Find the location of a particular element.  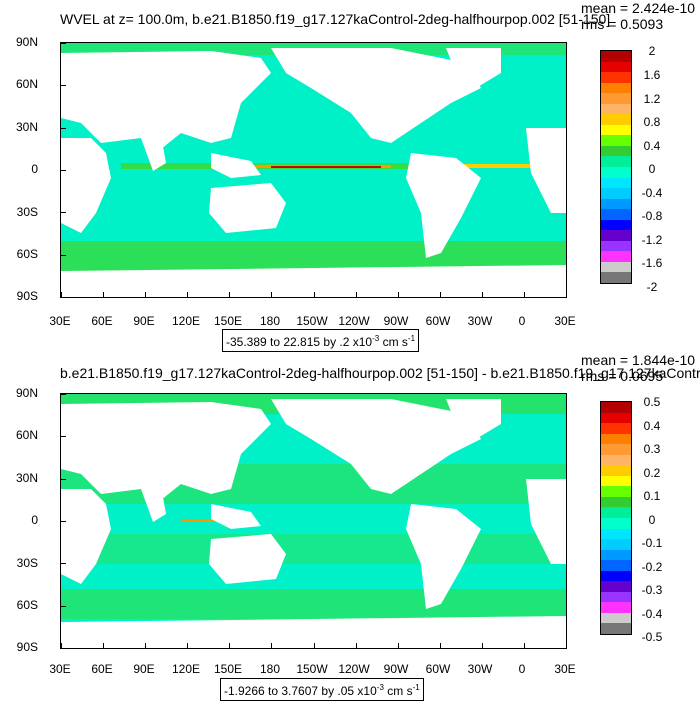

colorbar-label: -1.2 is located at coordinates (652, 240).